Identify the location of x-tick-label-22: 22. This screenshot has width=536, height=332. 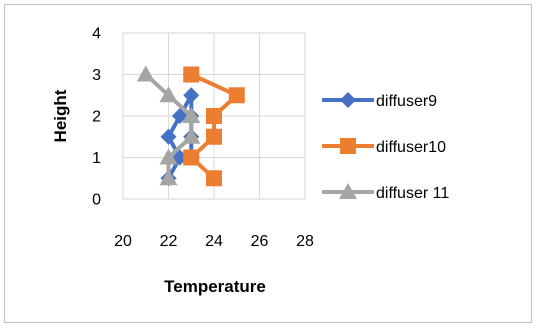
(169, 241).